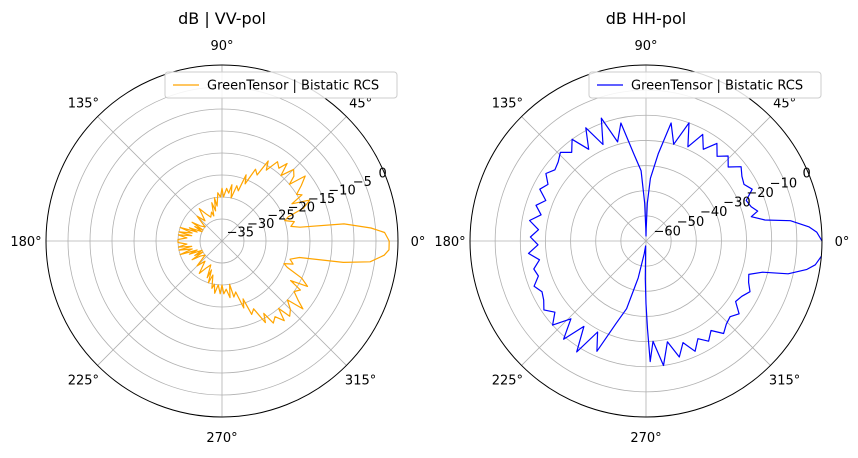 The height and width of the screenshot is (458, 858). I want to click on radial-tick-label: −15, so click(321, 199).